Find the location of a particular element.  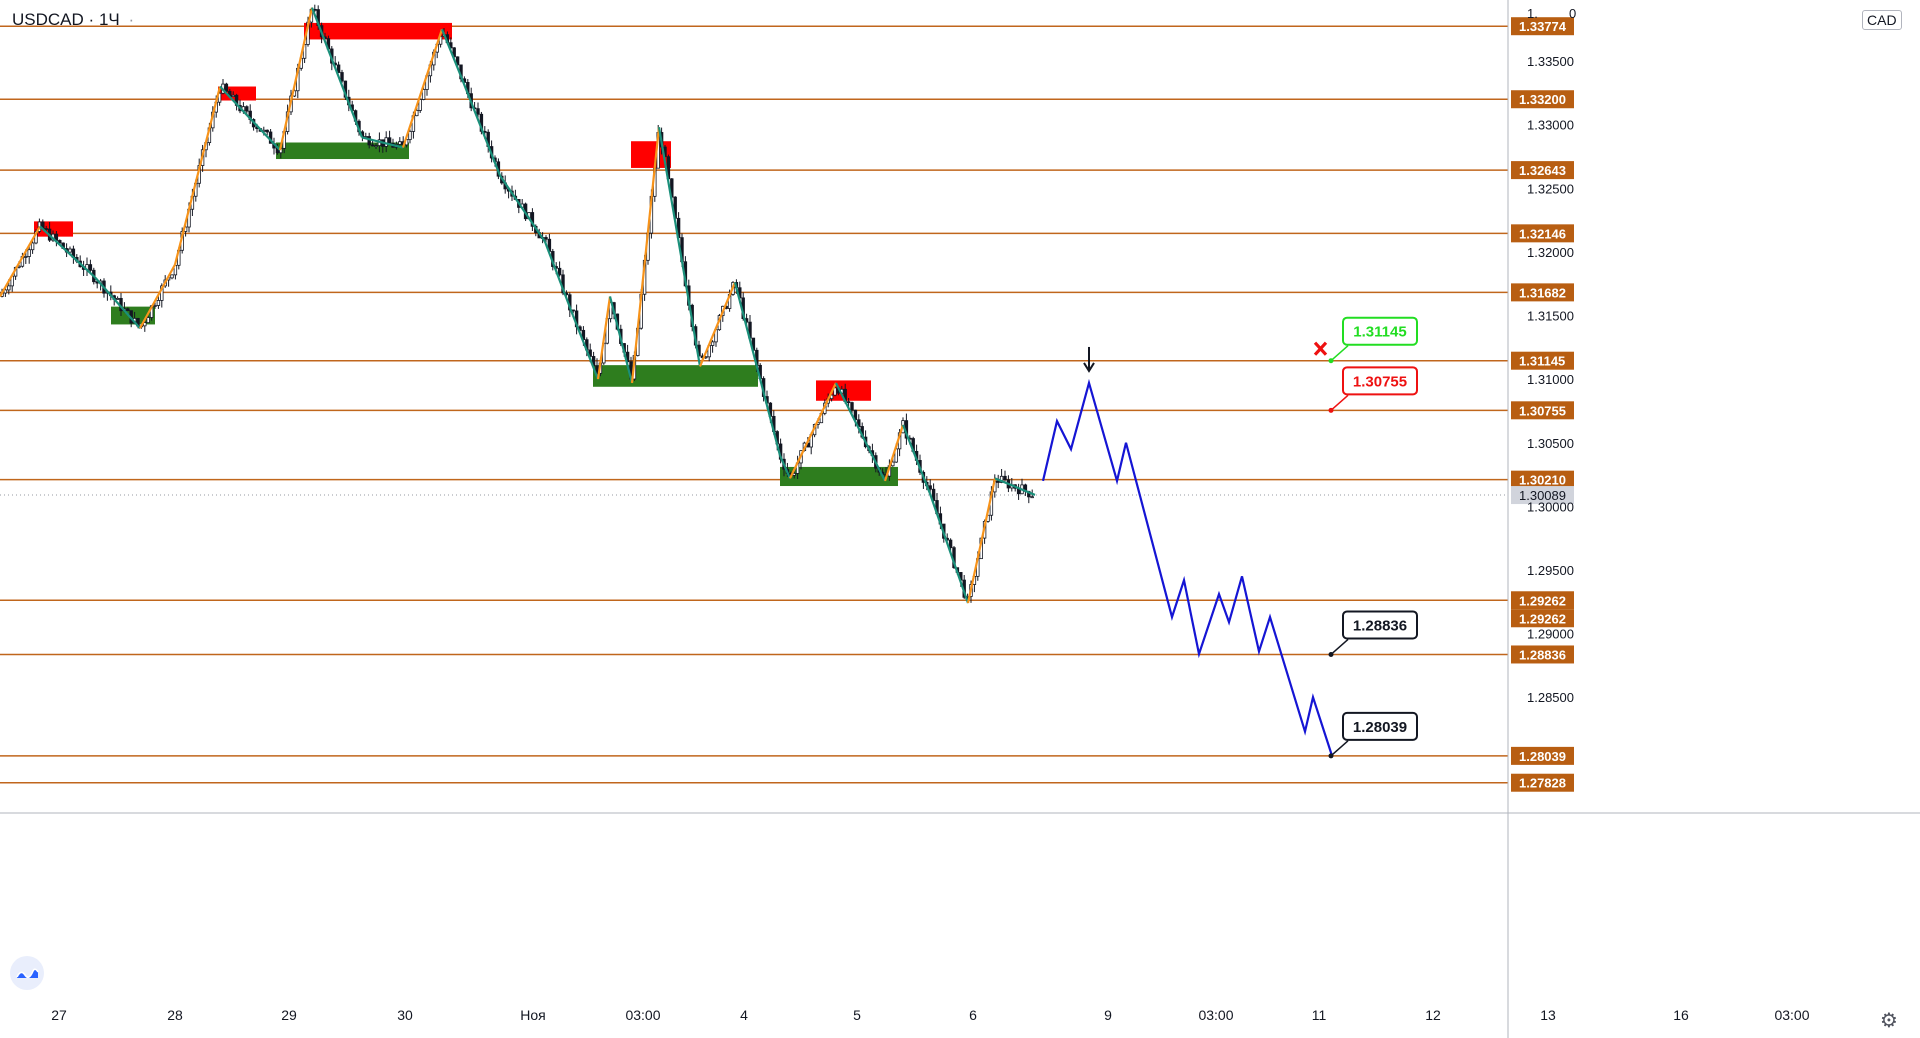

y-tick-label: 1.33500 is located at coordinates (1550, 61).